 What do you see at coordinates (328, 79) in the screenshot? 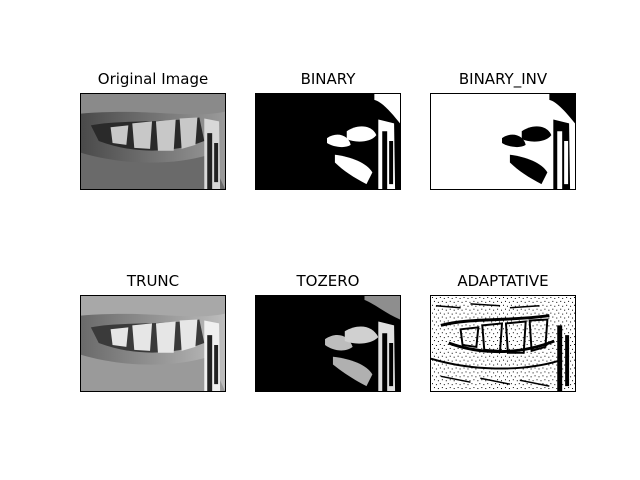
I see `panel-title: BINARY` at bounding box center [328, 79].